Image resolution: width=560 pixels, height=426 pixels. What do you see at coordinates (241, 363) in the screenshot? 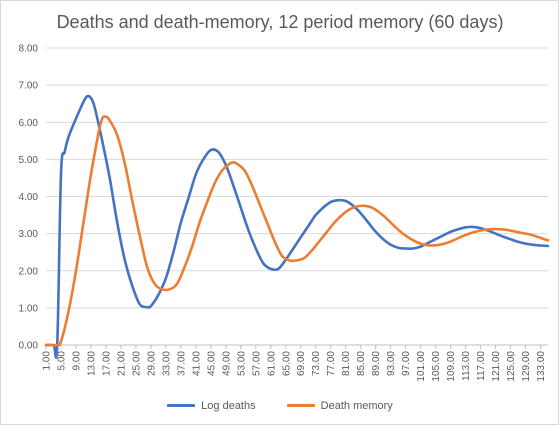
I see `x-tick-label: 53.00` at bounding box center [241, 363].